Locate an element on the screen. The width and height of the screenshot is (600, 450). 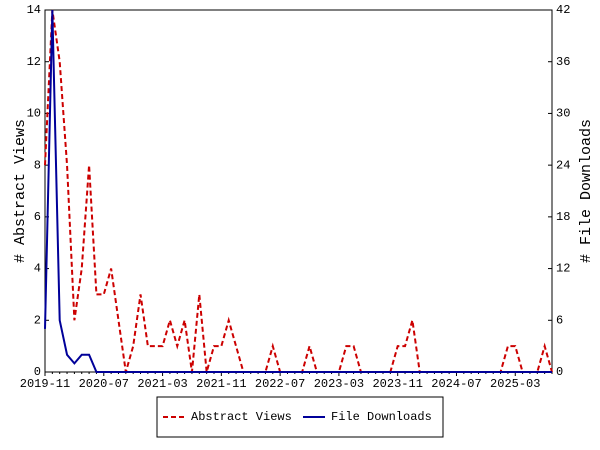
y-tick-label: 14 is located at coordinates (34, 10).